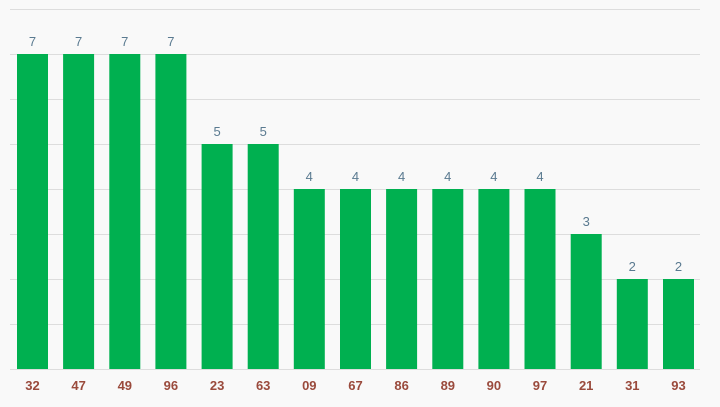 The width and height of the screenshot is (720, 407). Describe the element at coordinates (32, 385) in the screenshot. I see `x-tick-label: 32` at that location.